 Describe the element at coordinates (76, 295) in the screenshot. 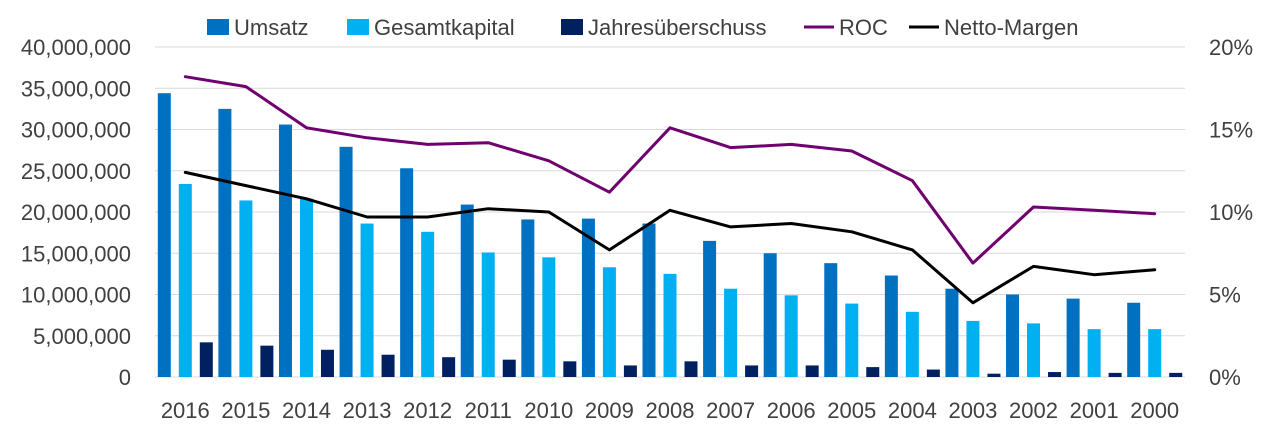

I see `y-left-tick-label: 10,000,000` at that location.